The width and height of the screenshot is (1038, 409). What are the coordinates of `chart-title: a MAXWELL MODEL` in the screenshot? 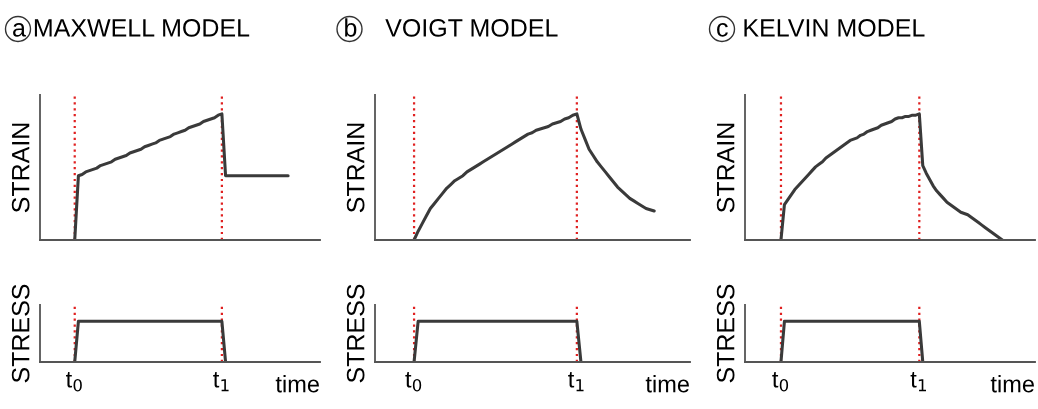 It's located at (131, 28).